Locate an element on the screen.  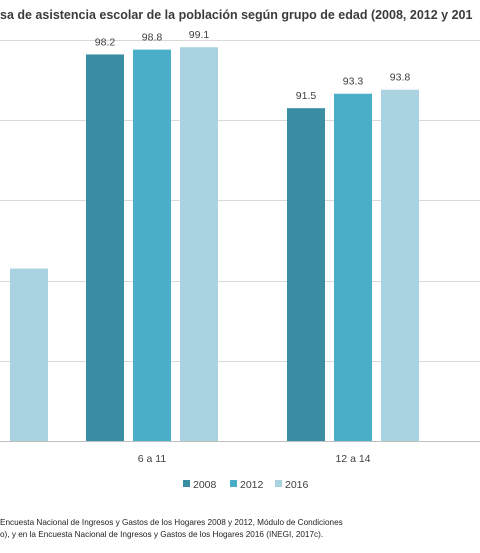
bar-2016-cat0 is located at coordinates (29, 354).